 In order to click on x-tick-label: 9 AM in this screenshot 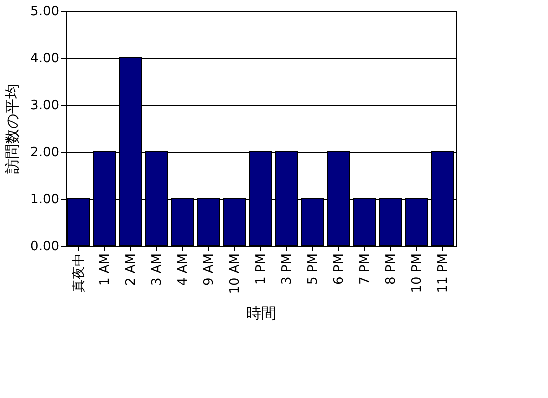, I will do `click(209, 270)`.